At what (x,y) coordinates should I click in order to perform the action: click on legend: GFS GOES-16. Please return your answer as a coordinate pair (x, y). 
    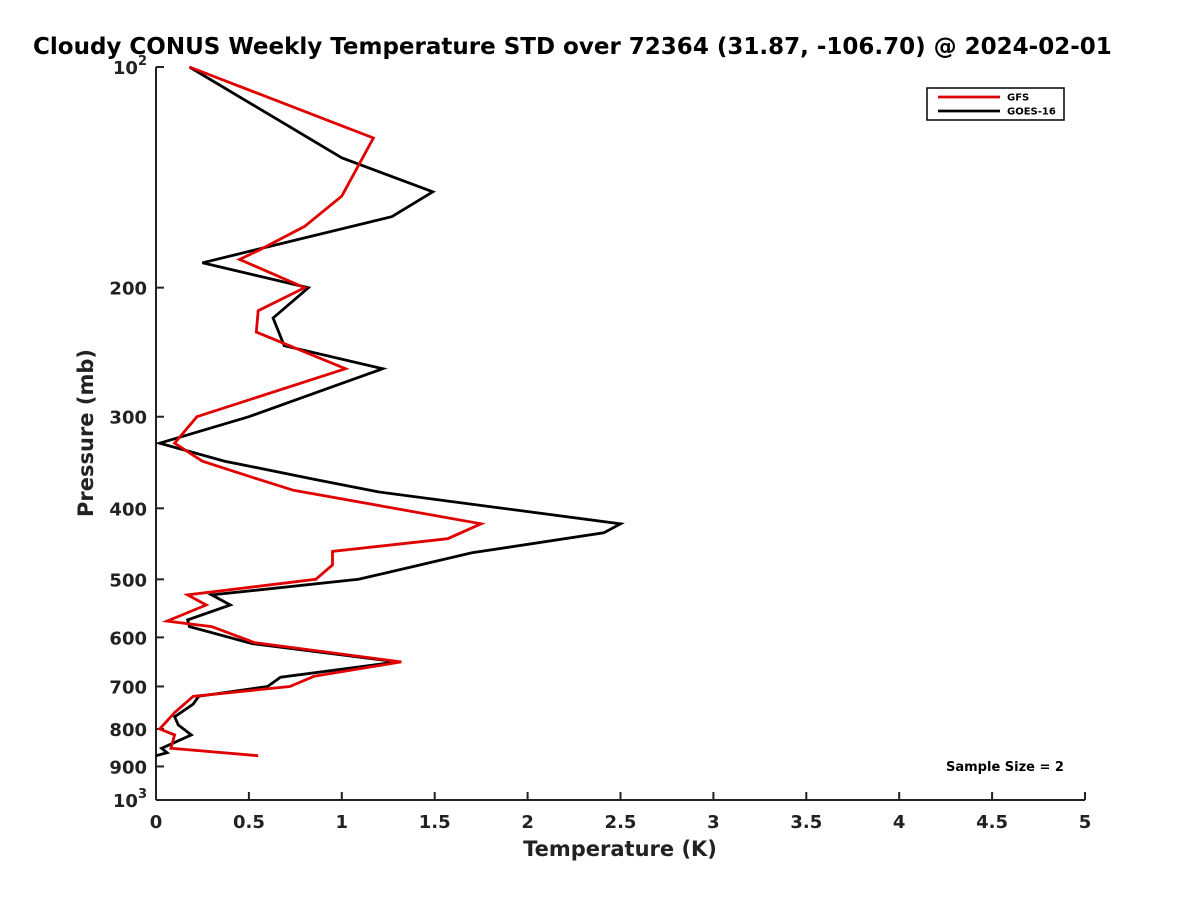
    Looking at the image, I should click on (995, 104).